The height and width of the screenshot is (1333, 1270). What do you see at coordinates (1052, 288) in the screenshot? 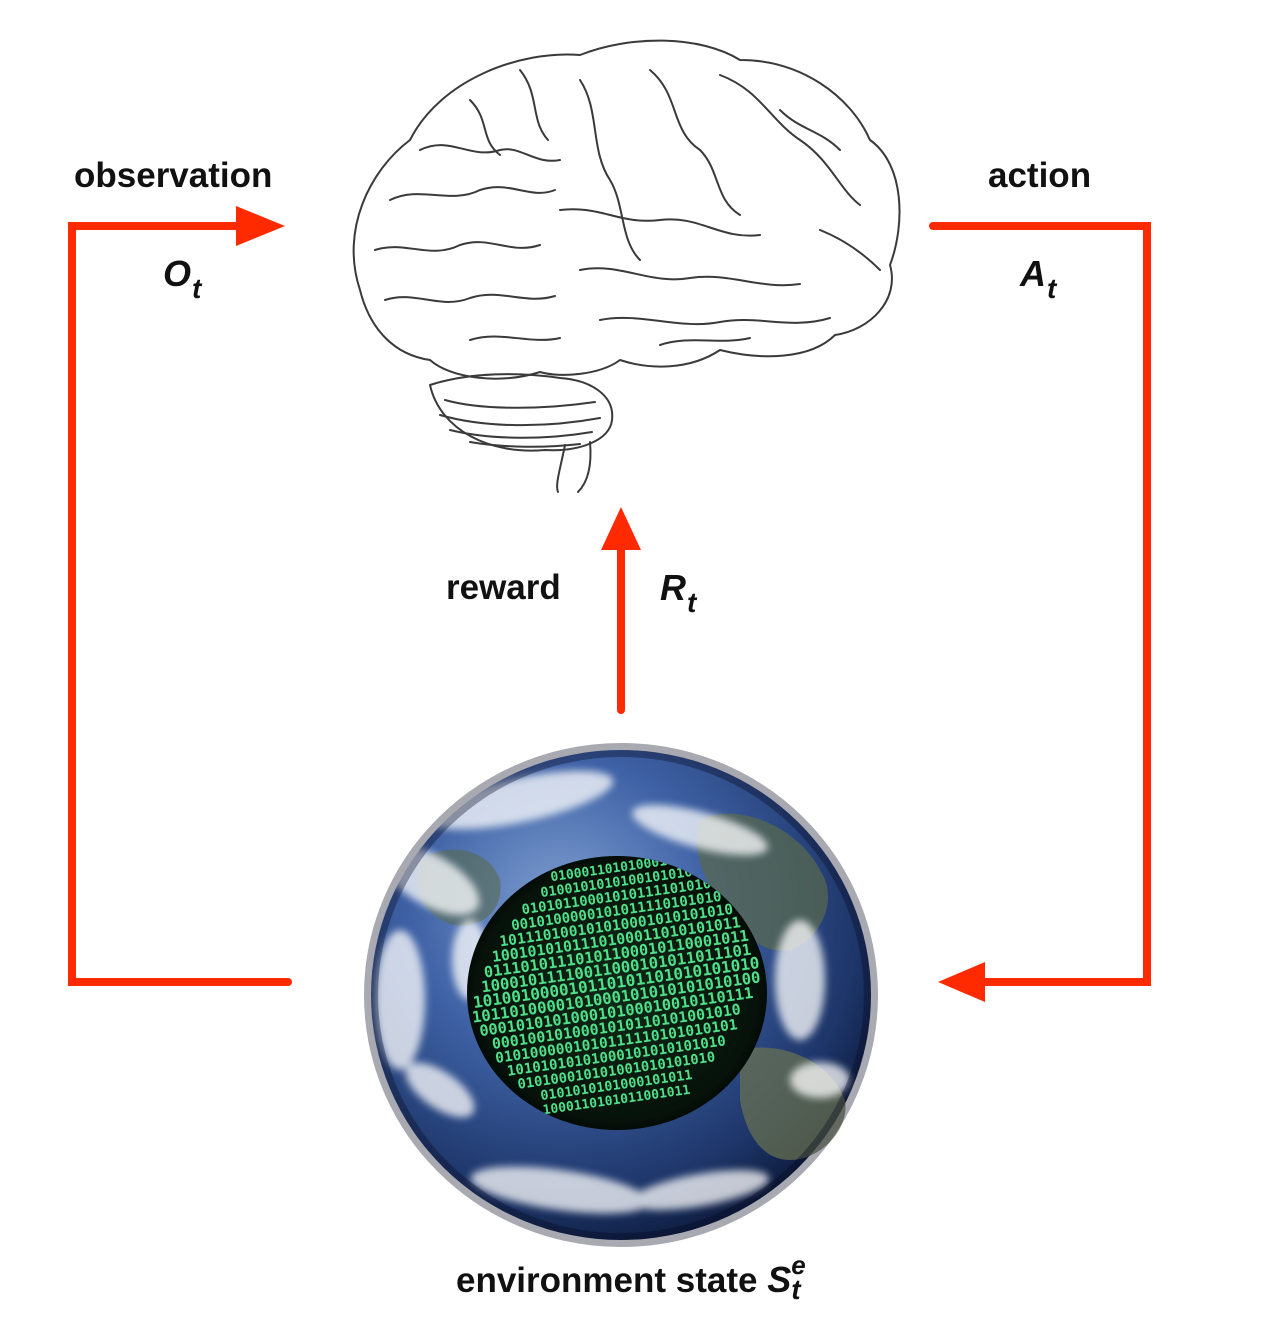
I see `action-subscript: t` at bounding box center [1052, 288].